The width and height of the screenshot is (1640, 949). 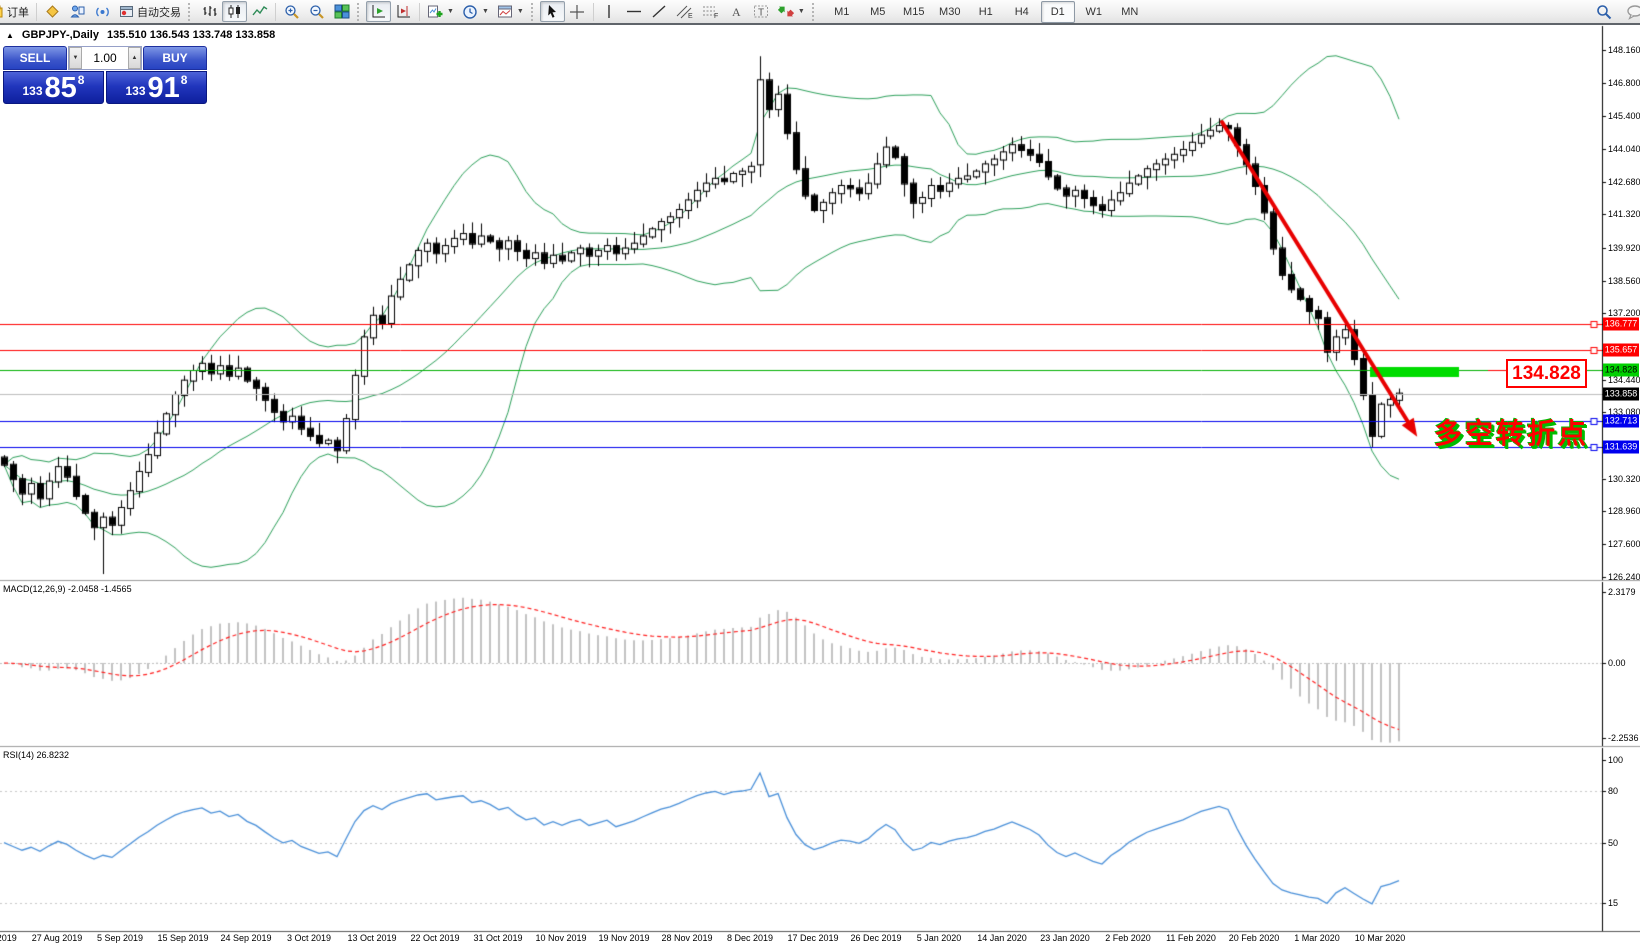 I want to click on line-chart-button, so click(x=259, y=11).